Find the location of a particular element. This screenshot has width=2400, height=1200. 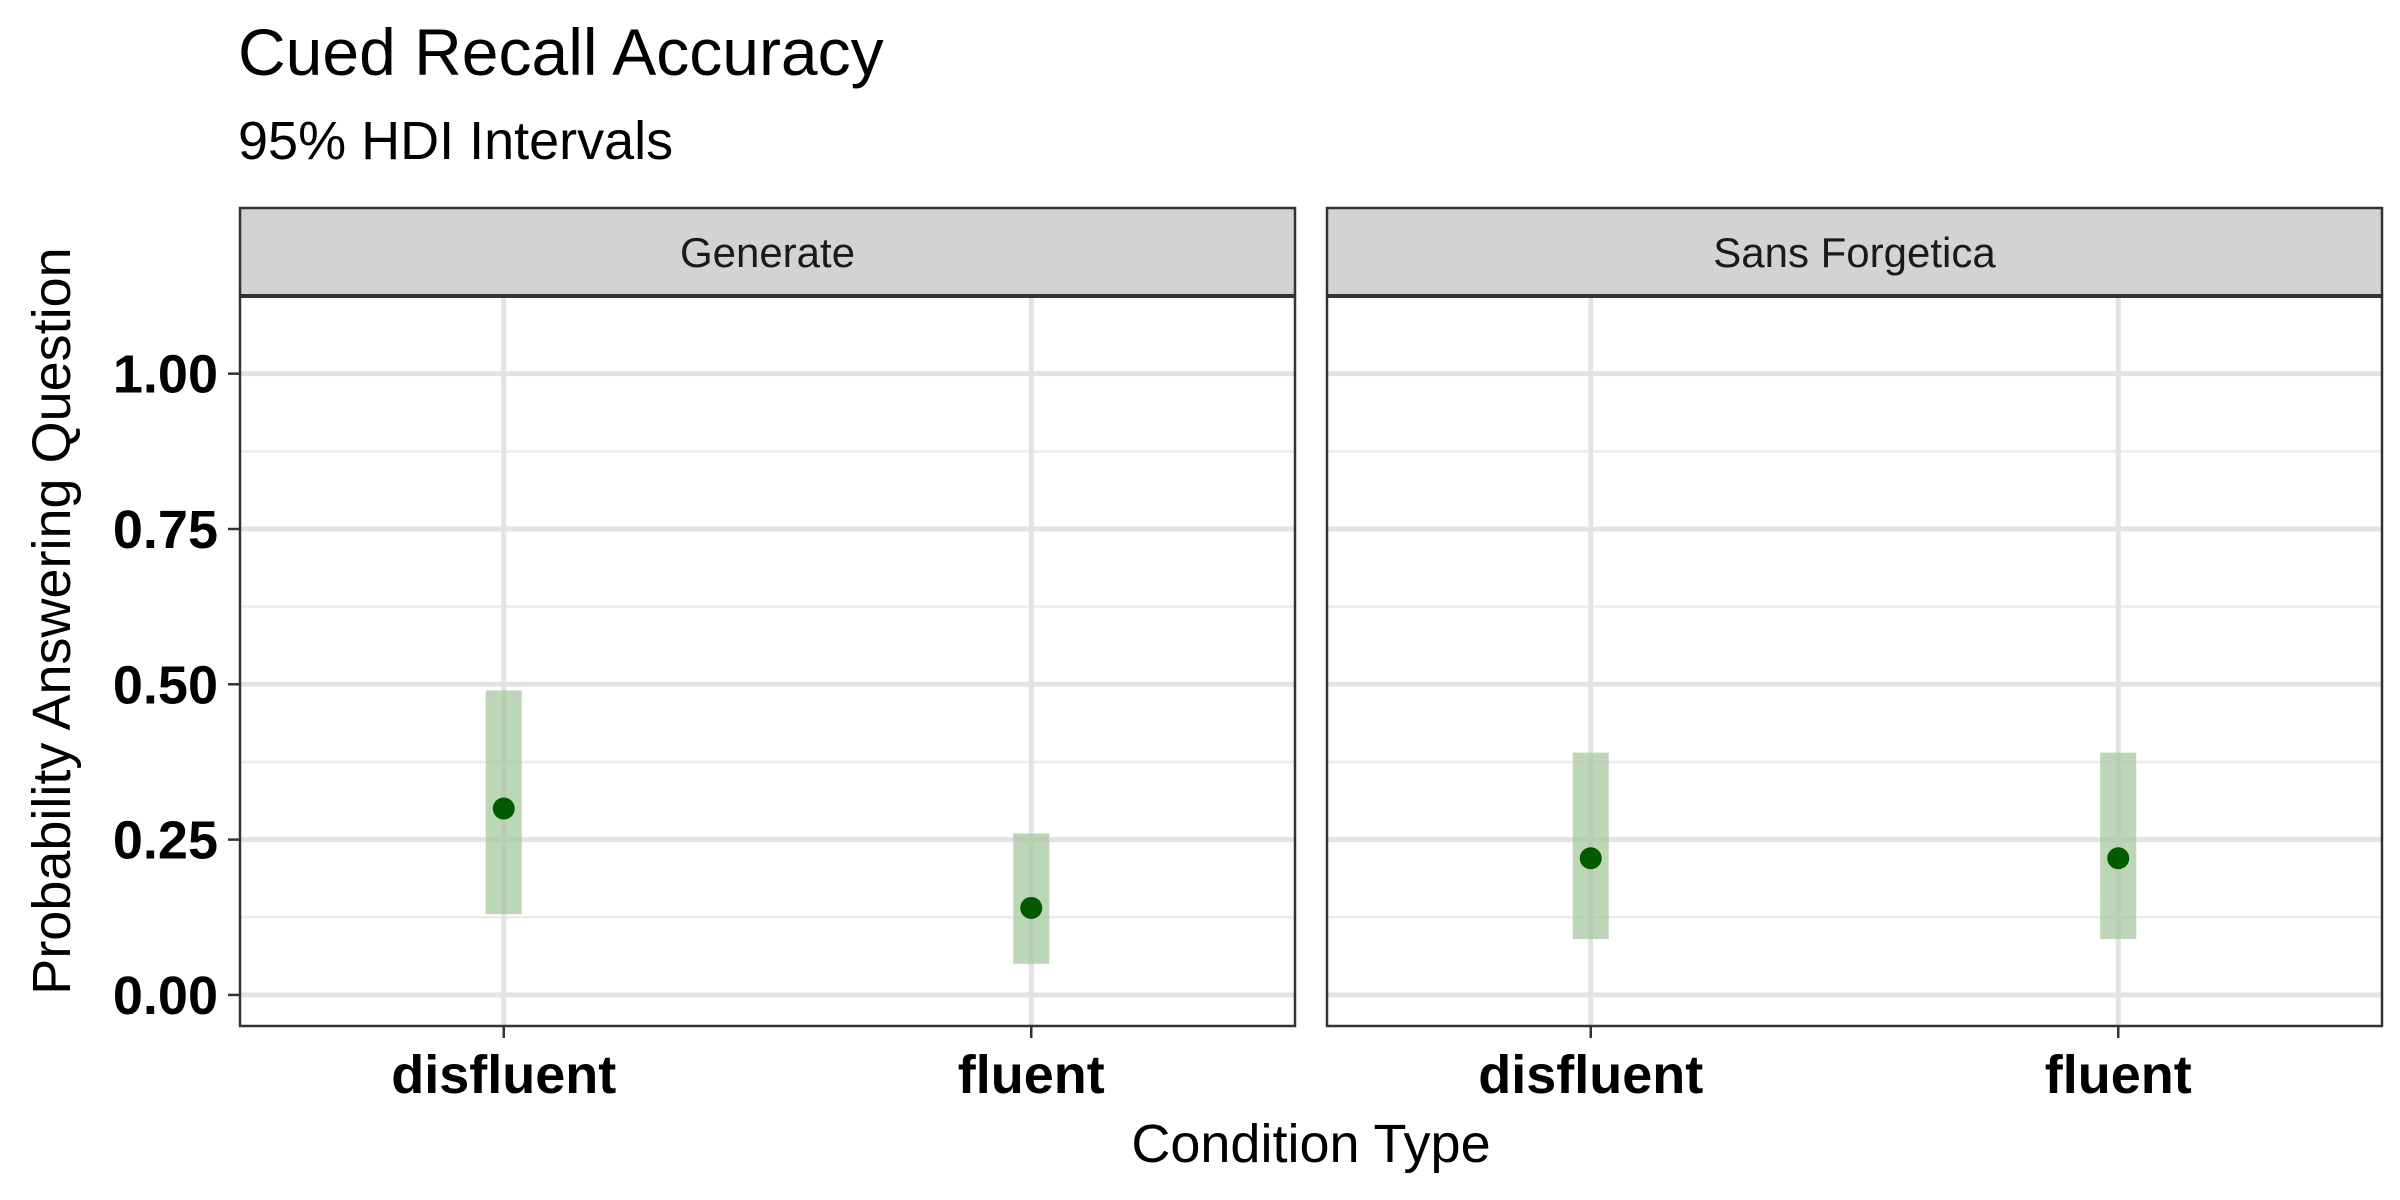

facet-strip-label: Generate is located at coordinates (767, 252).